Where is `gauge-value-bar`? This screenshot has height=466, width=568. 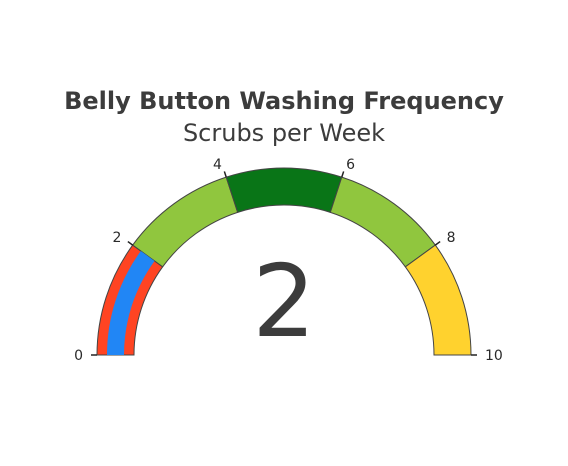
gauge-value-bar is located at coordinates (131, 302).